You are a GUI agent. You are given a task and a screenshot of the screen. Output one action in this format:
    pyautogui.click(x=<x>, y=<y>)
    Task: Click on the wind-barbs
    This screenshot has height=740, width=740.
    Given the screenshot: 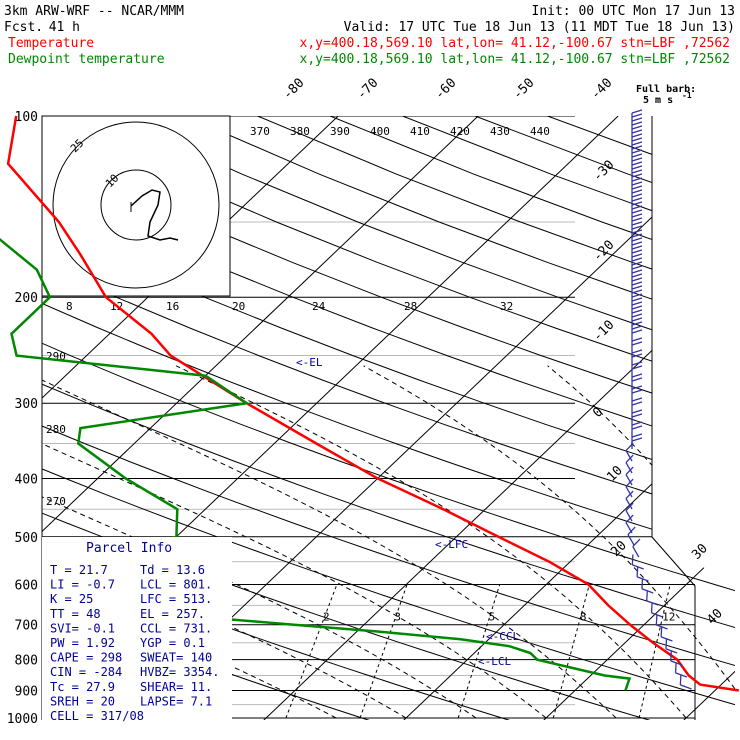 What is the action you would take?
    pyautogui.click(x=658, y=399)
    